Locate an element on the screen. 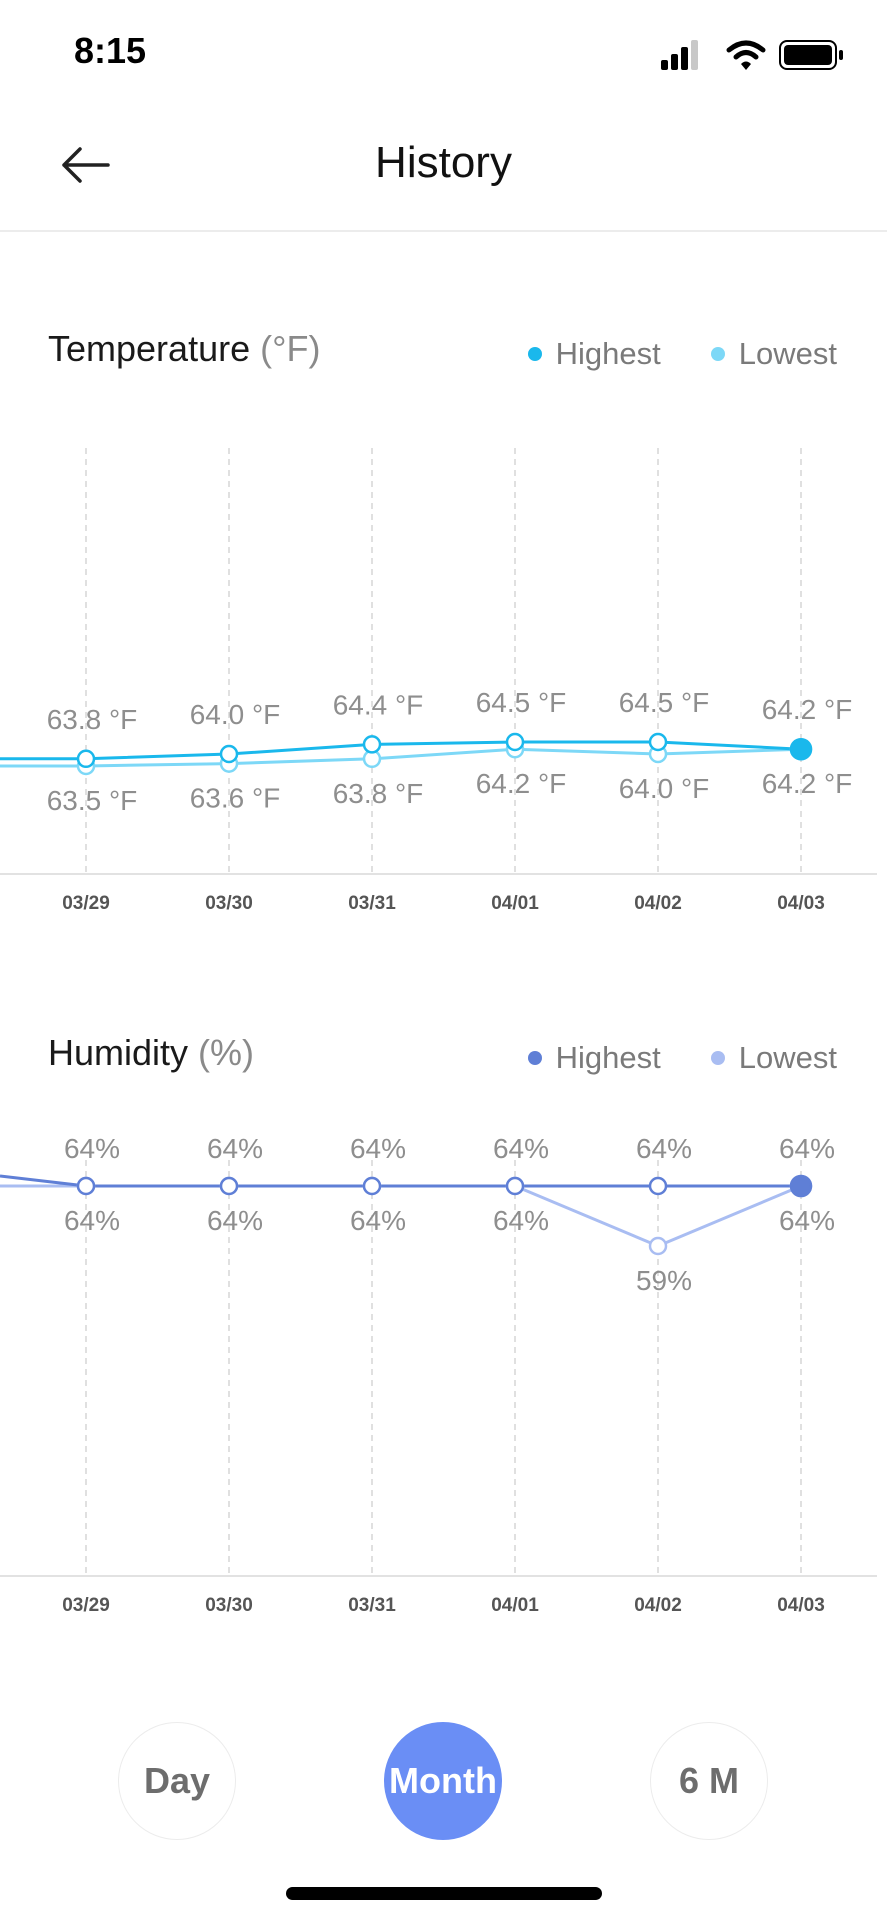 The height and width of the screenshot is (1920, 887). legend-hum-high-dot is located at coordinates (534, 1058).